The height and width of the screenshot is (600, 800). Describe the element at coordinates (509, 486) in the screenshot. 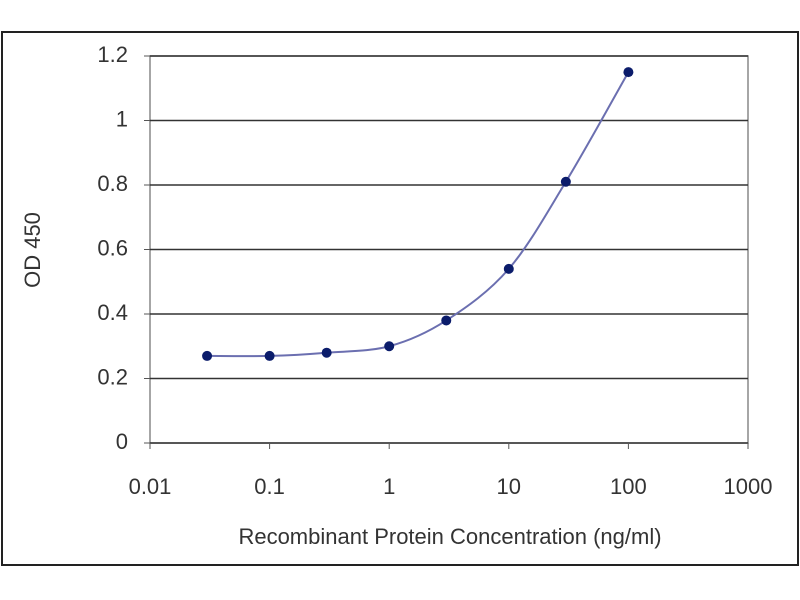

I see `x-tick-label: 10` at that location.